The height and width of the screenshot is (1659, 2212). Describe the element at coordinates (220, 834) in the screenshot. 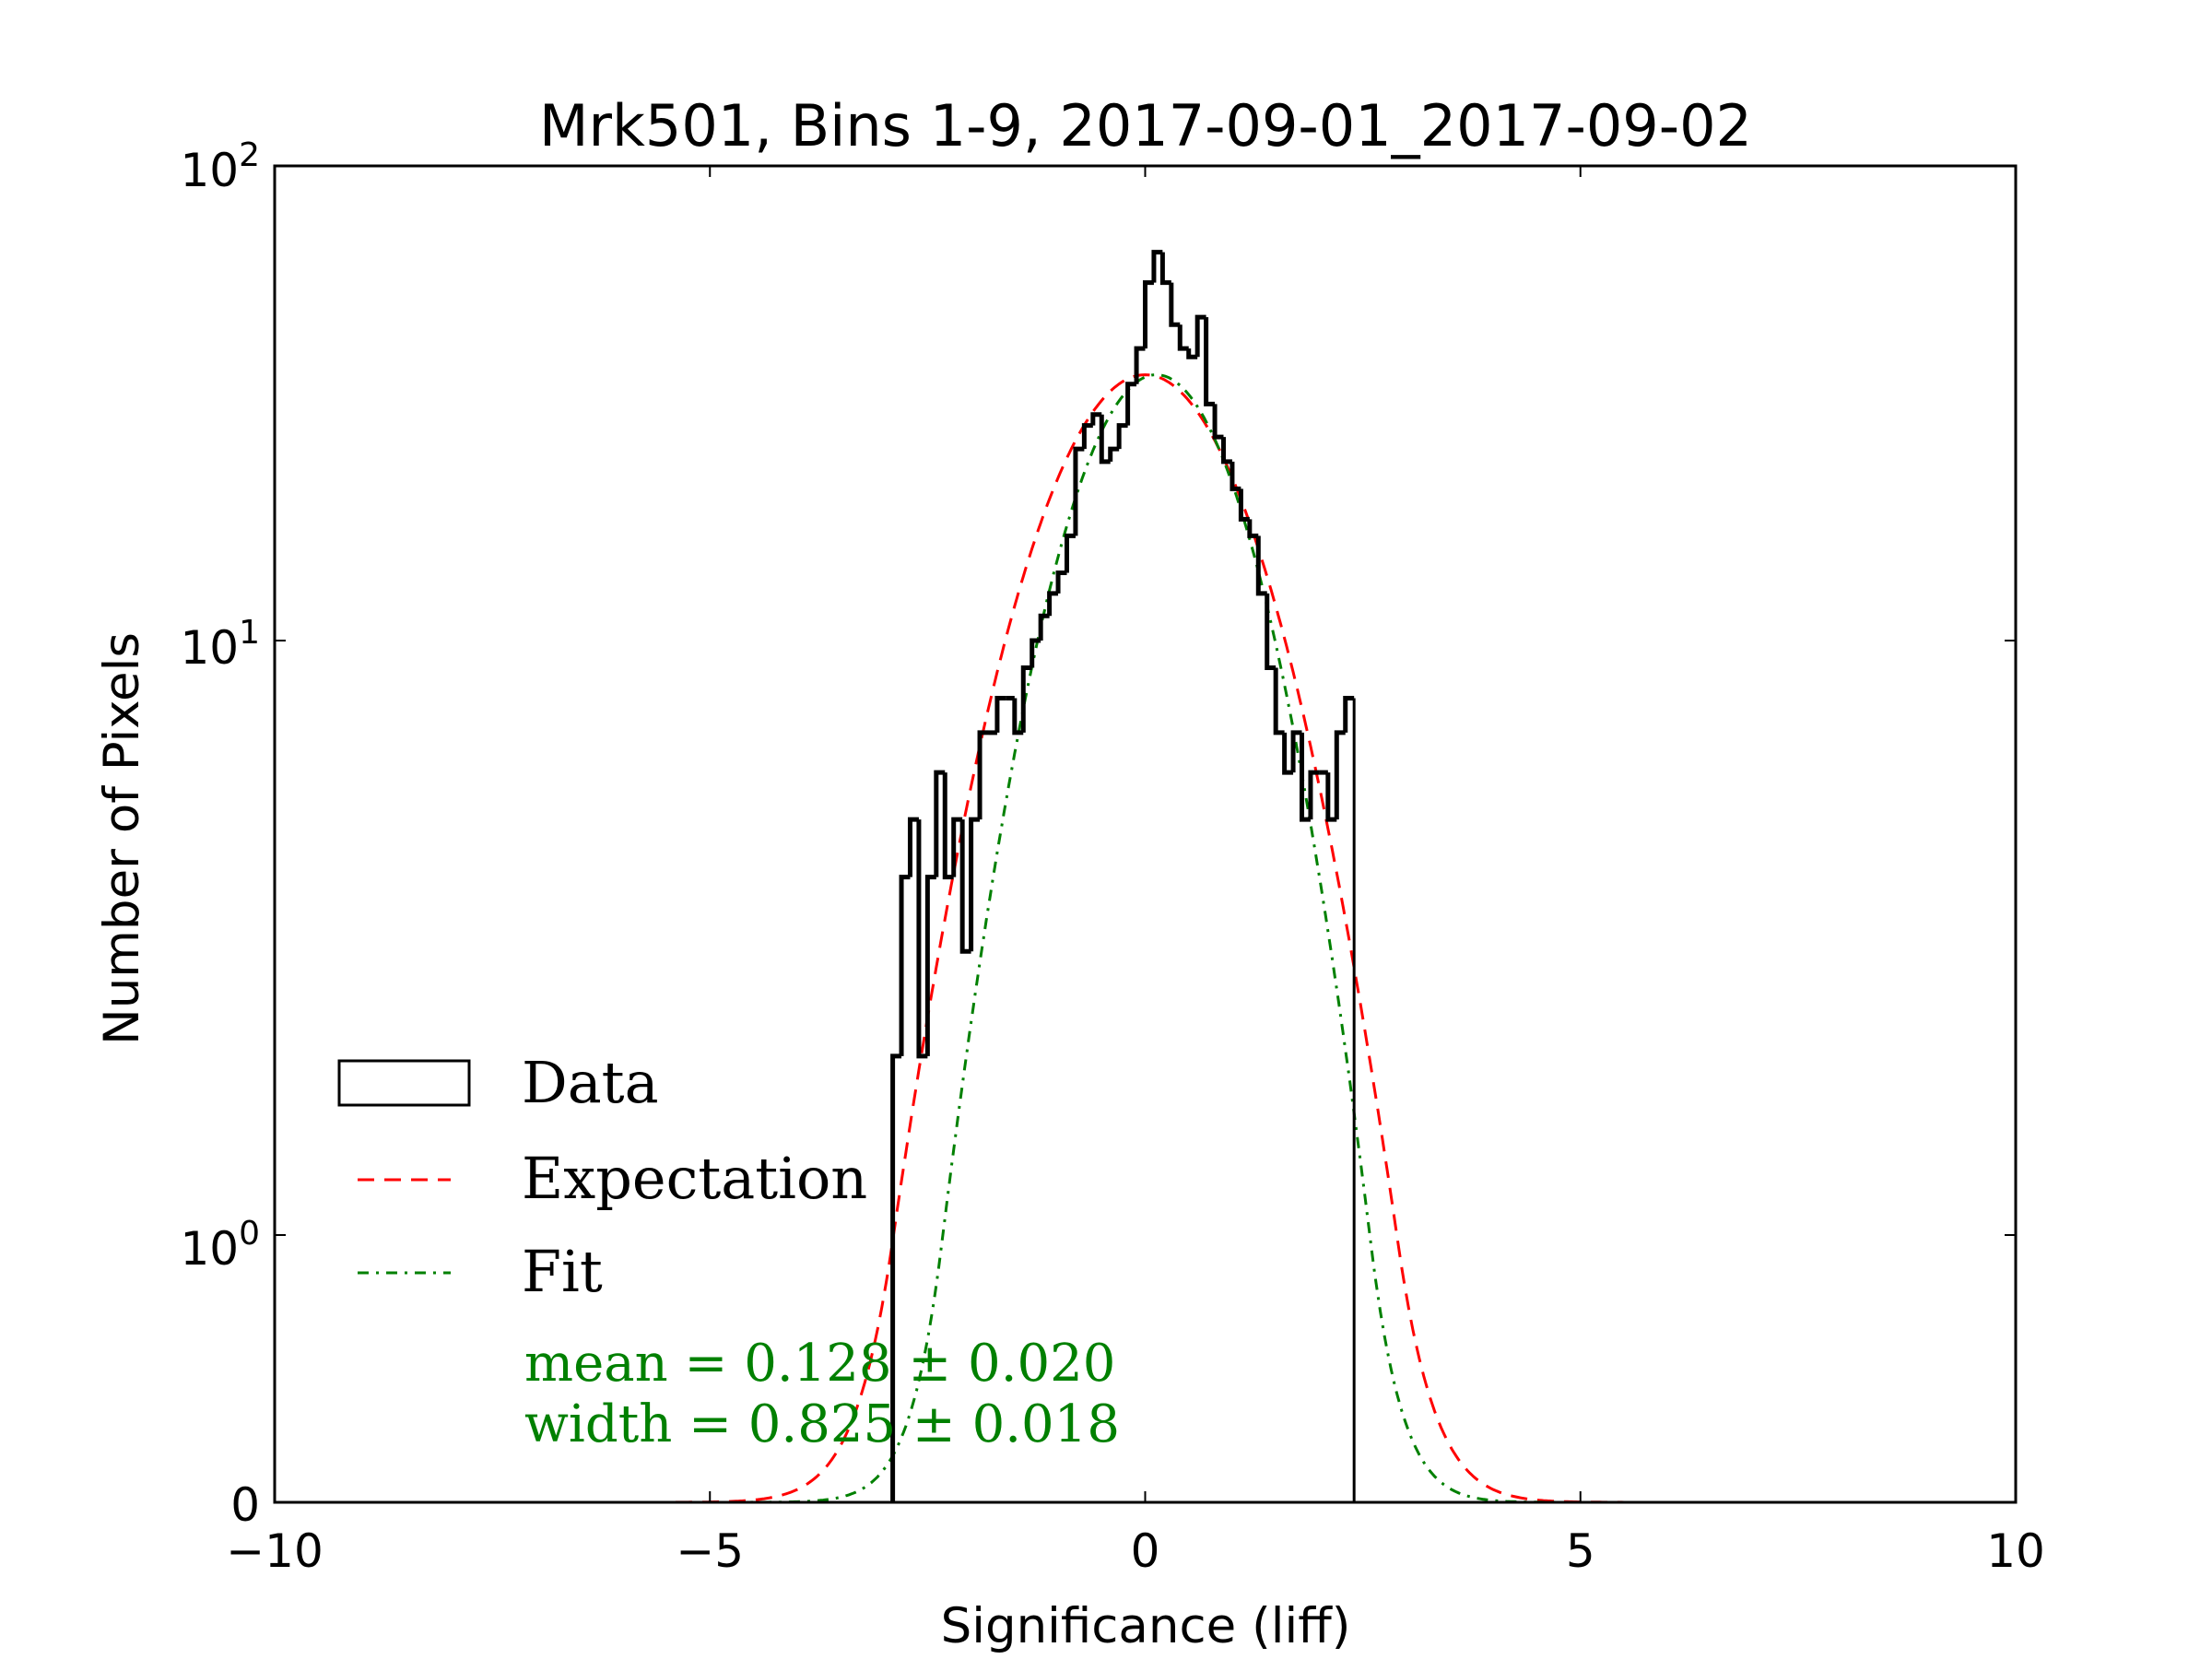

I see `y-tick-labels: 0 100 10¹ 10²` at that location.